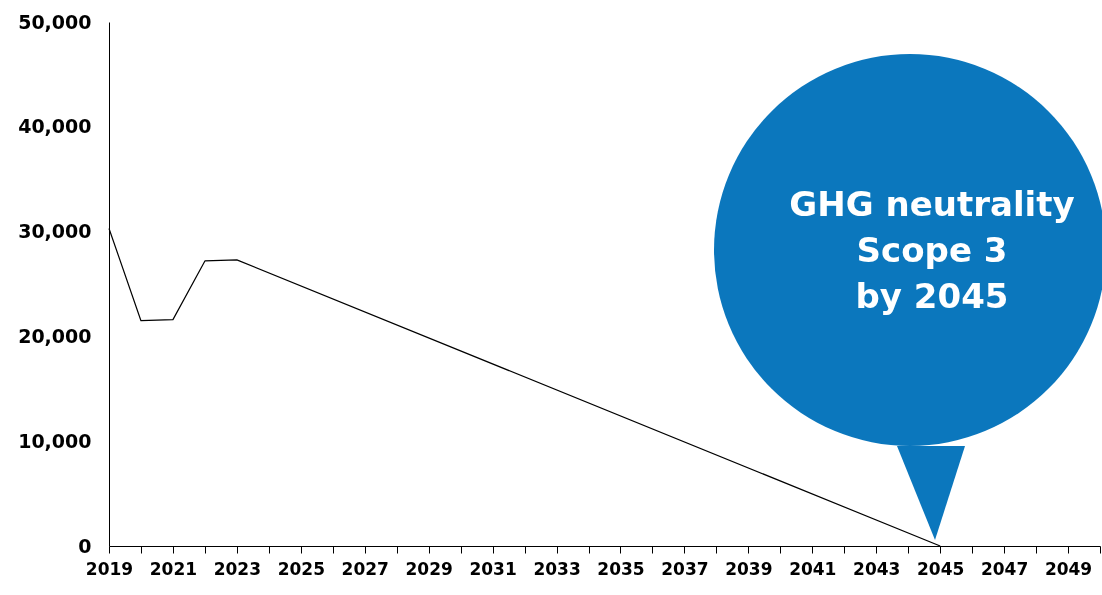 The height and width of the screenshot is (595, 1102). What do you see at coordinates (85, 545) in the screenshot?
I see `y-tick-label: 0` at bounding box center [85, 545].